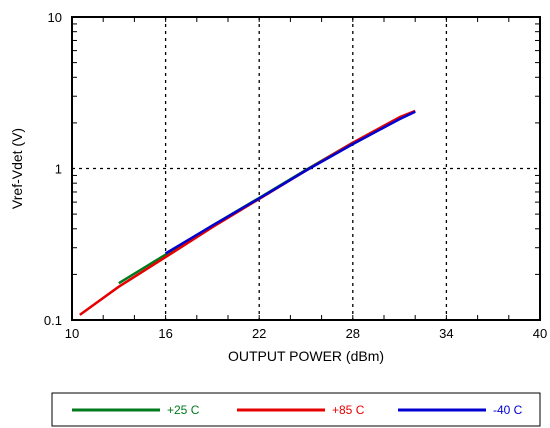 The image size is (550, 428). What do you see at coordinates (348, 410) in the screenshot?
I see `legend-label: +85 C` at bounding box center [348, 410].